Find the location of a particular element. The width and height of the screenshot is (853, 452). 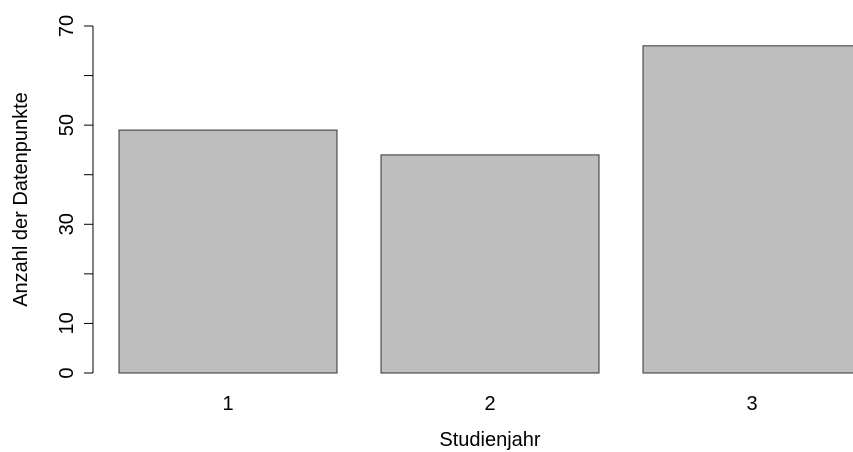

y-axis-title: Anzahl der Datenpunkte is located at coordinates (21, 199).